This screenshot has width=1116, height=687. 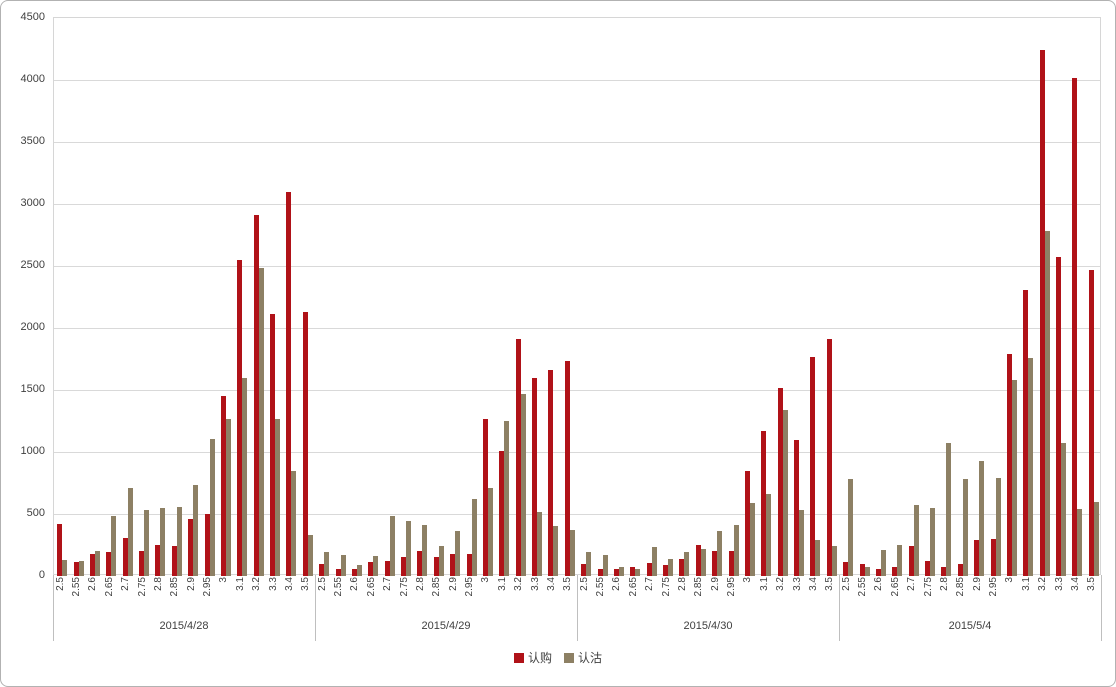 What do you see at coordinates (184, 626) in the screenshot?
I see `date-label: 2015/4/28` at bounding box center [184, 626].